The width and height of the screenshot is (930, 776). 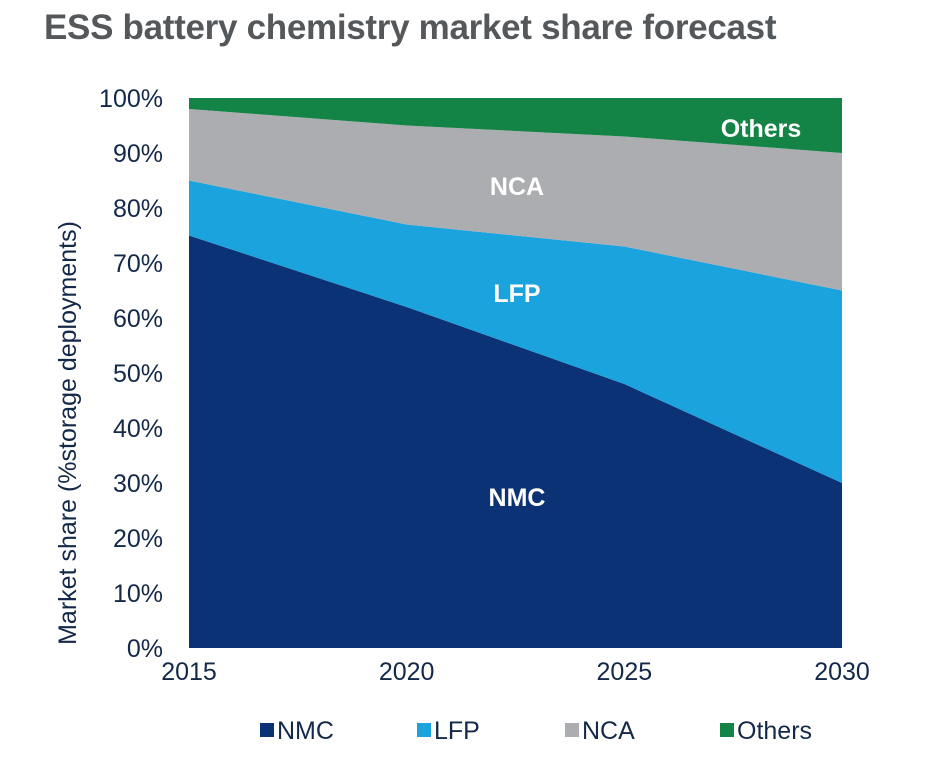 What do you see at coordinates (138, 594) in the screenshot?
I see `y-tick-label: 10%` at bounding box center [138, 594].